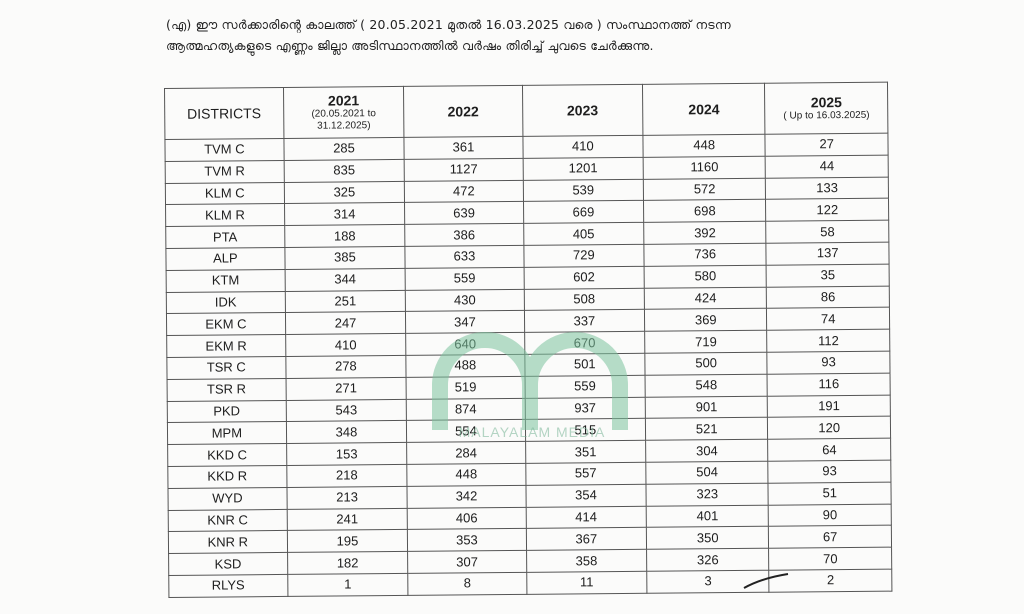  I want to click on cell-2025: 64, so click(829, 450).